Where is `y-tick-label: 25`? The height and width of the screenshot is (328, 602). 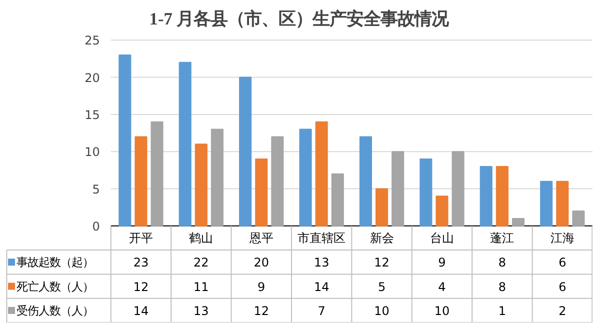 y-tick-label: 25 is located at coordinates (92, 41).